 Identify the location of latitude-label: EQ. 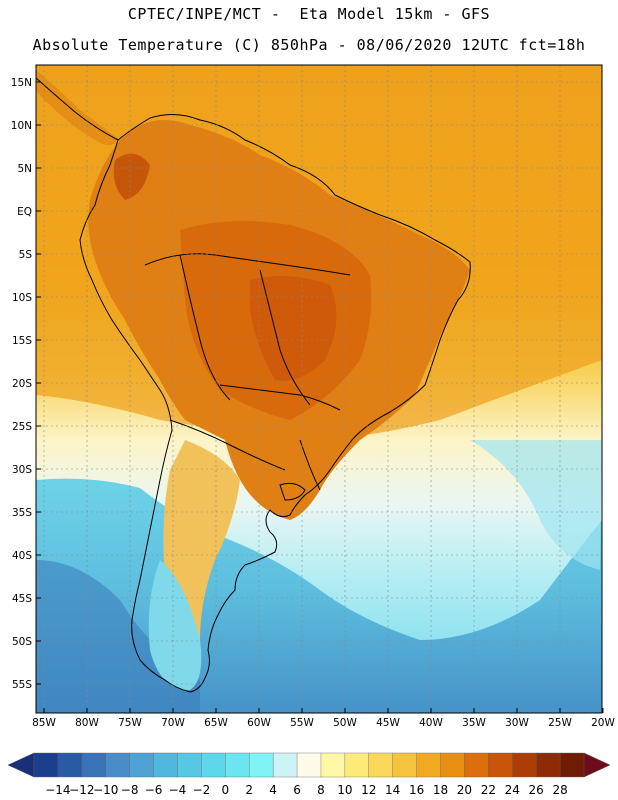
(24, 212).